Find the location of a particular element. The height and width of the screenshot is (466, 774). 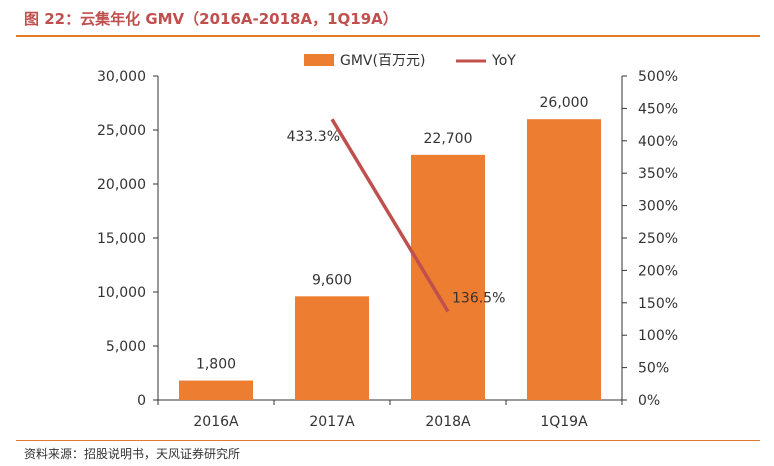

legend-gmv-swatch is located at coordinates (319, 60).